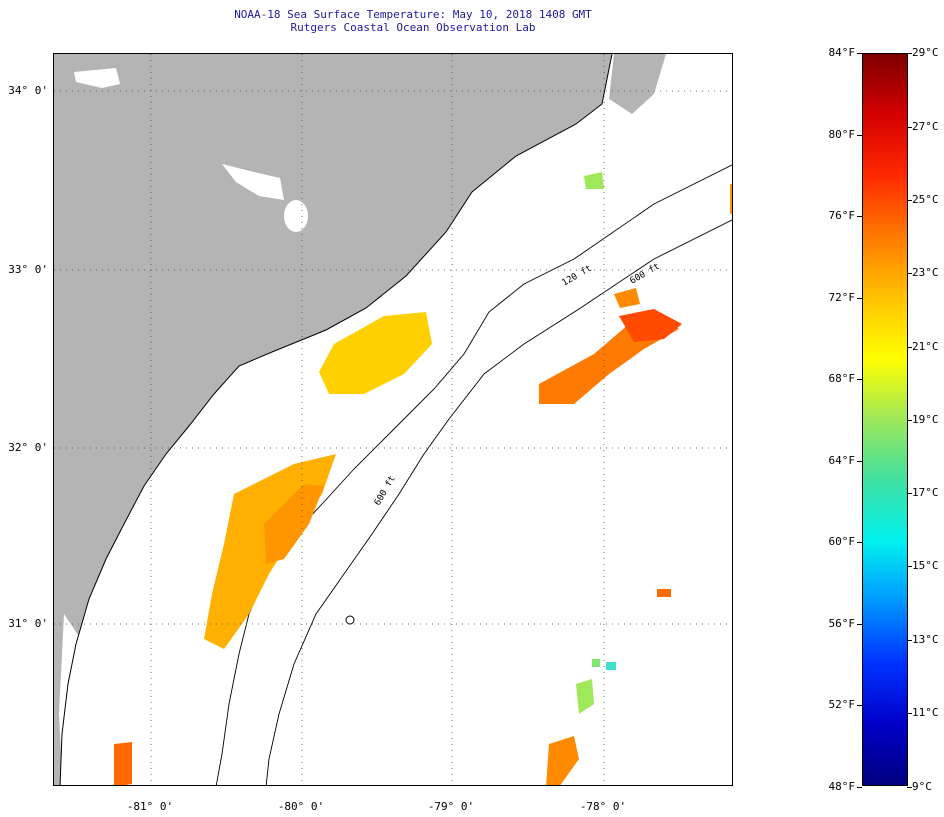  What do you see at coordinates (577, 276) in the screenshot?
I see `contour-label: 120 ft` at bounding box center [577, 276].